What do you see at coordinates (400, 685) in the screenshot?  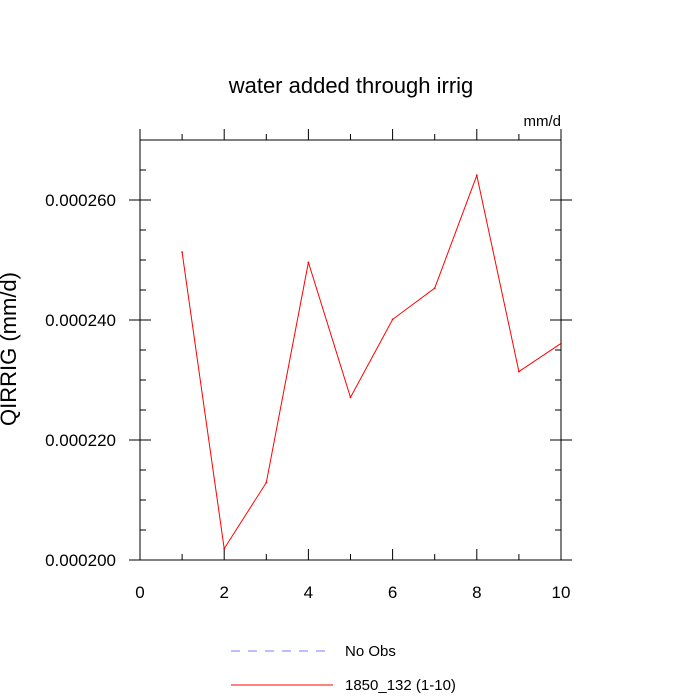 I see `legend-label: 1850_132 (1-10)` at bounding box center [400, 685].